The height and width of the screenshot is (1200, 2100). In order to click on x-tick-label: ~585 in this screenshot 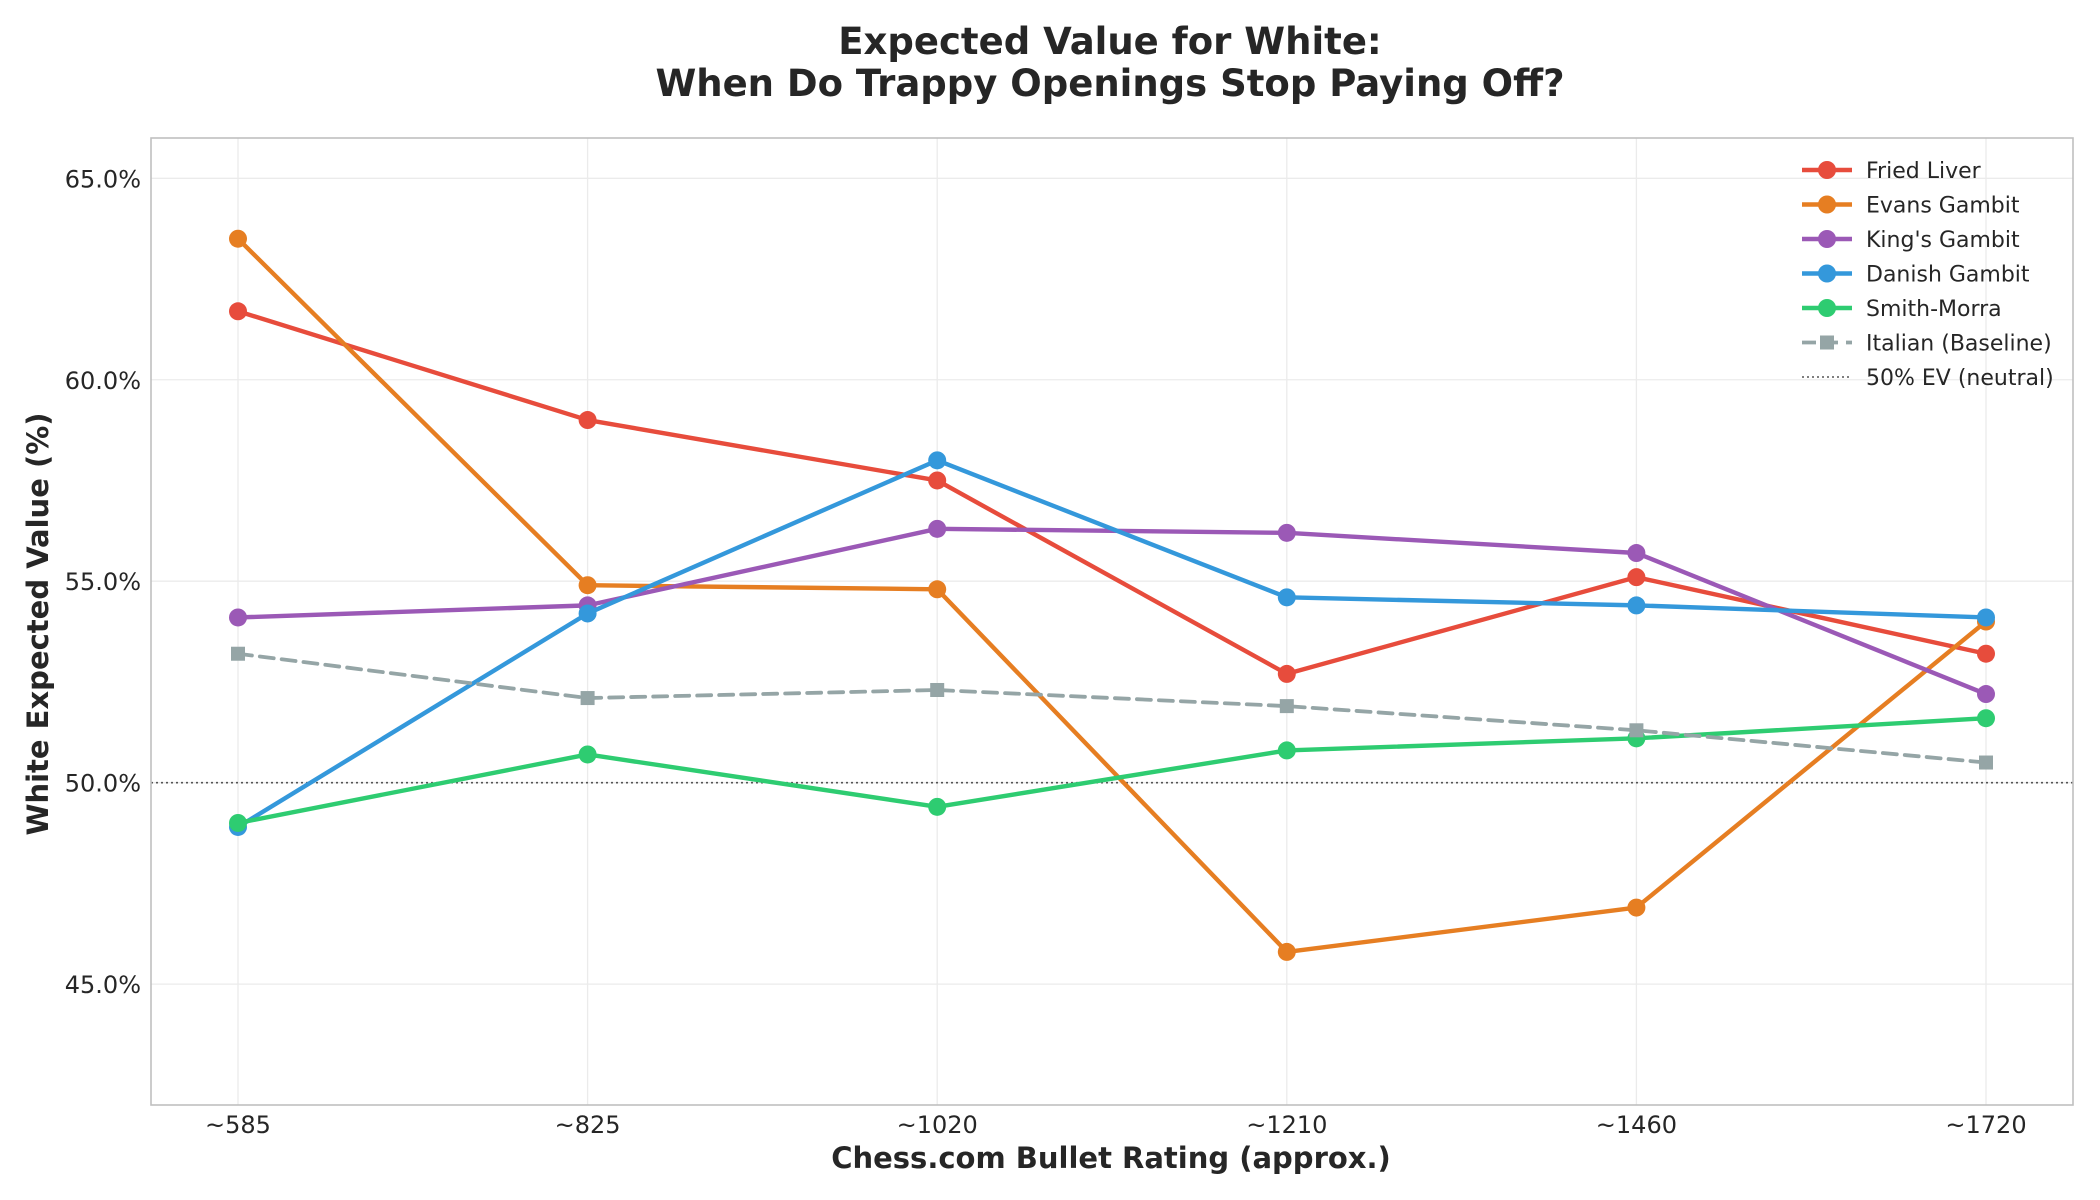, I will do `click(238, 1125)`.